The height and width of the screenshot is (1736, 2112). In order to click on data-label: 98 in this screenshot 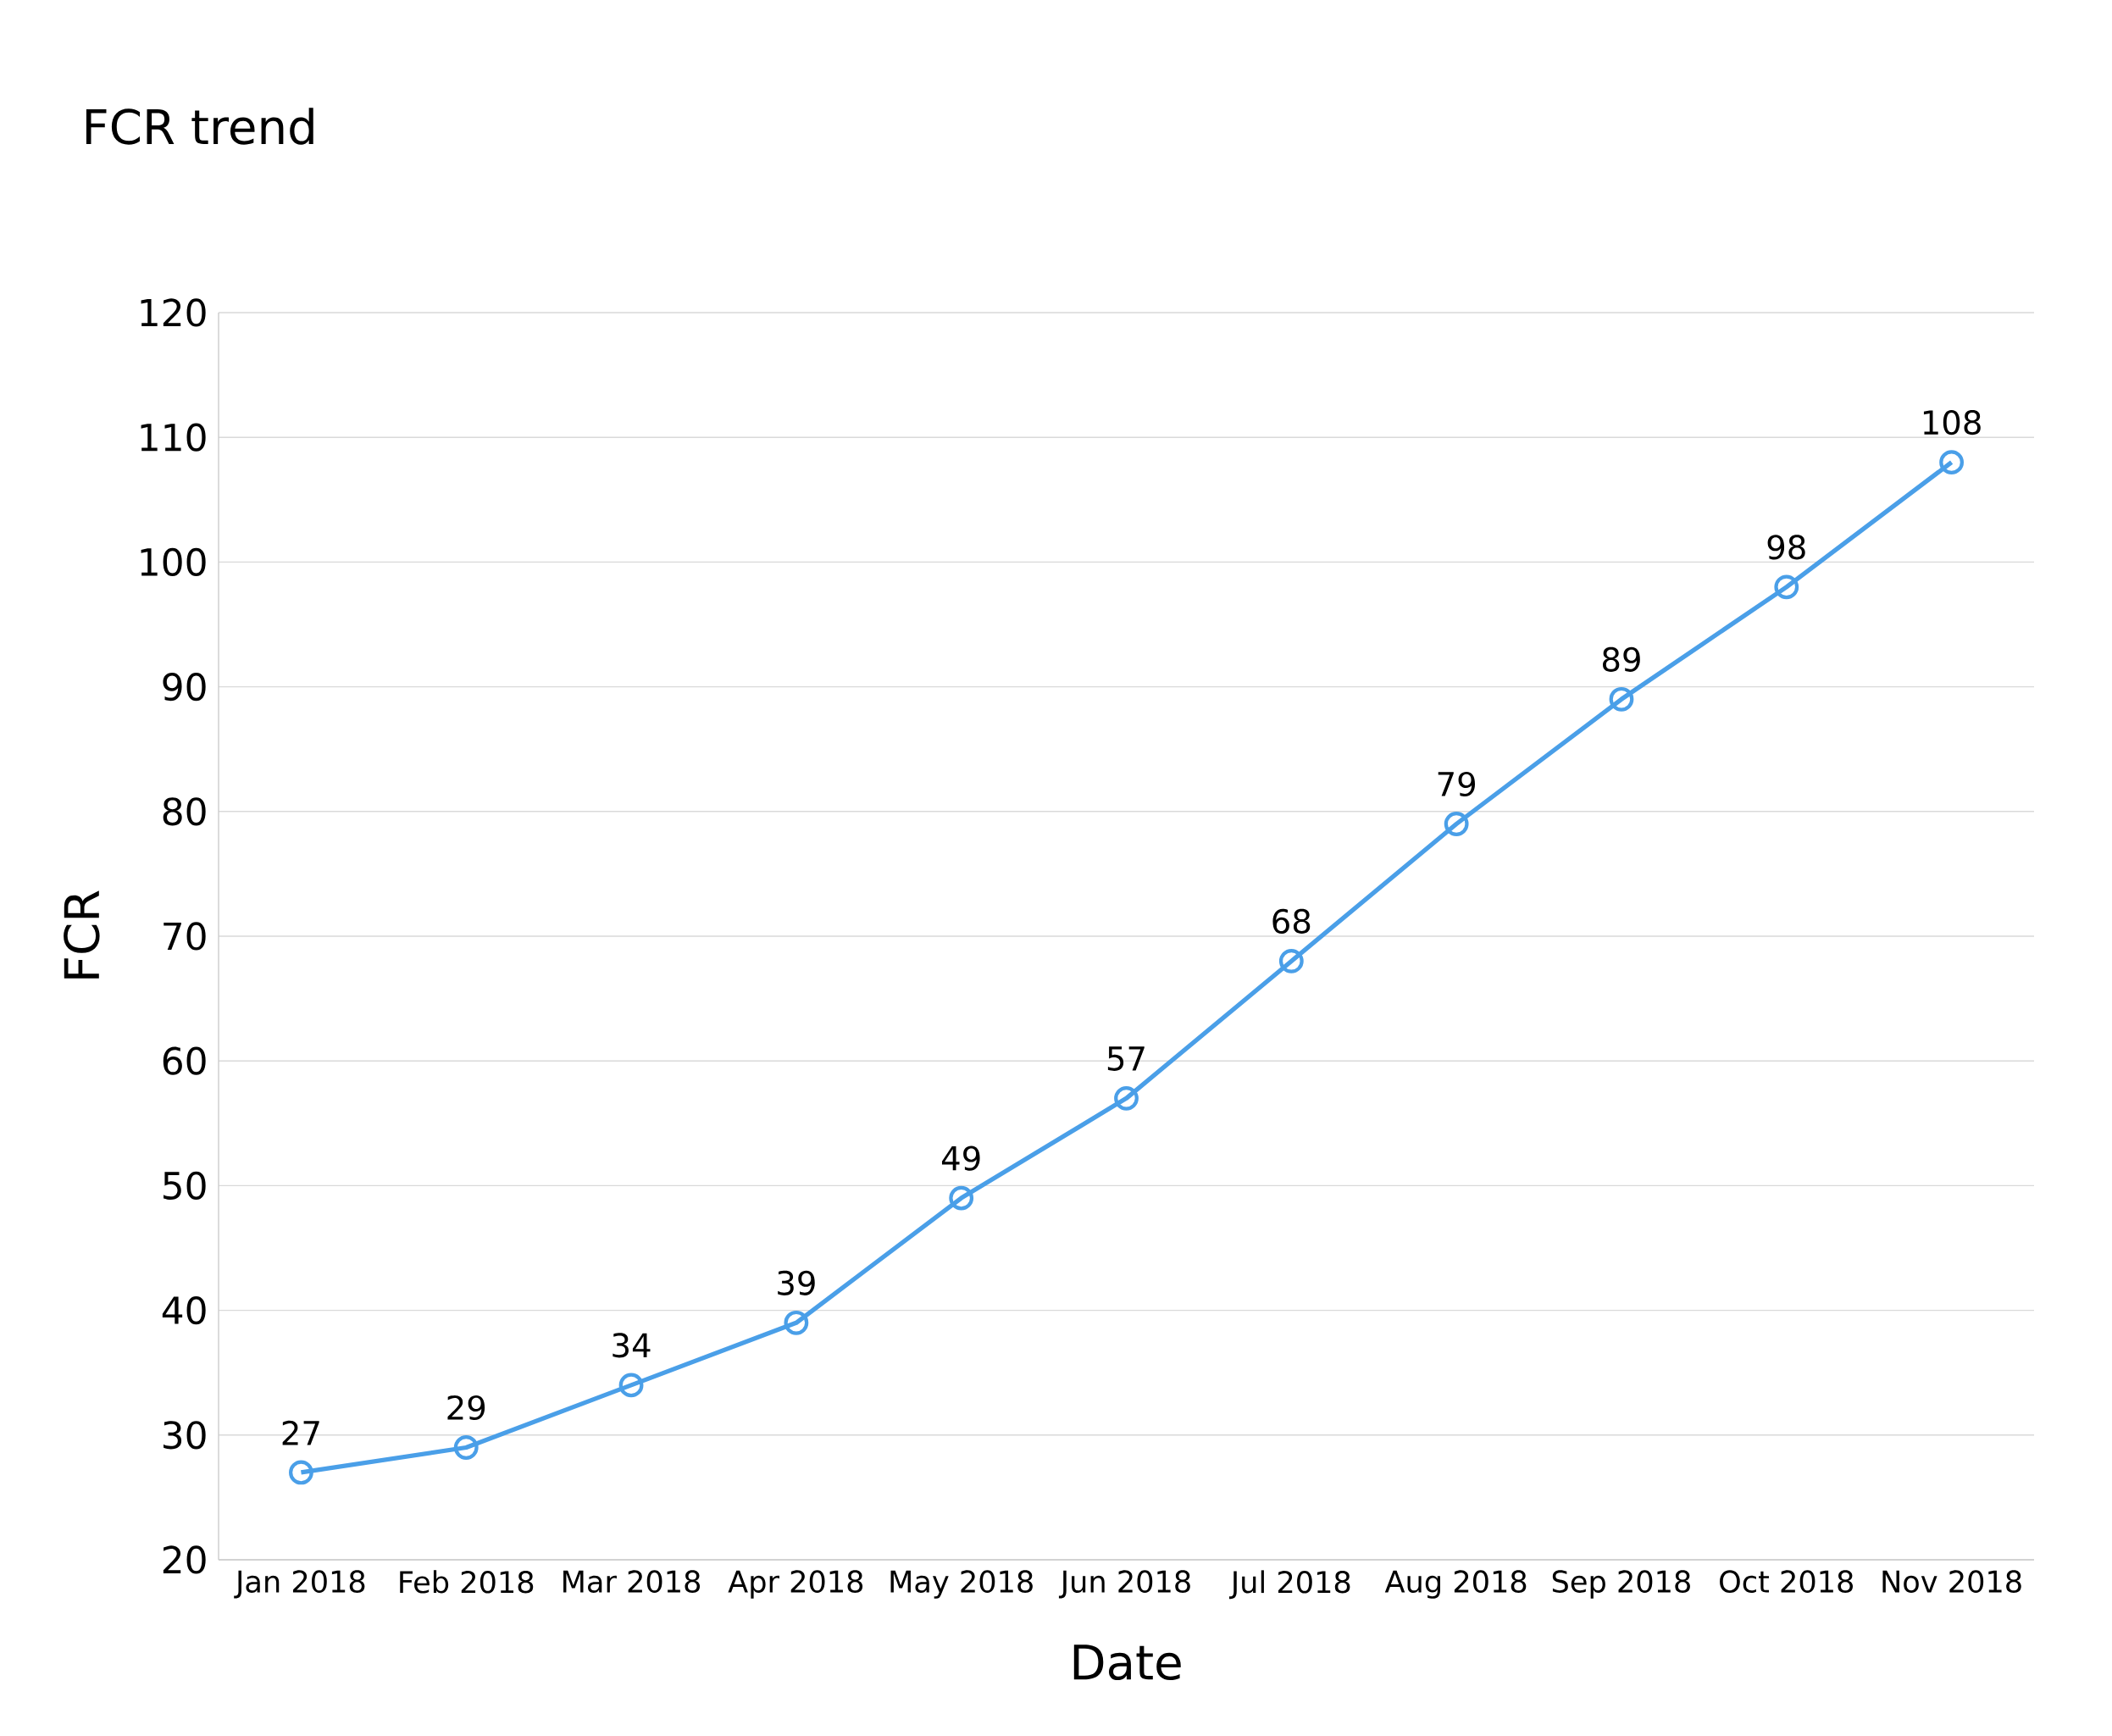, I will do `click(1786, 547)`.